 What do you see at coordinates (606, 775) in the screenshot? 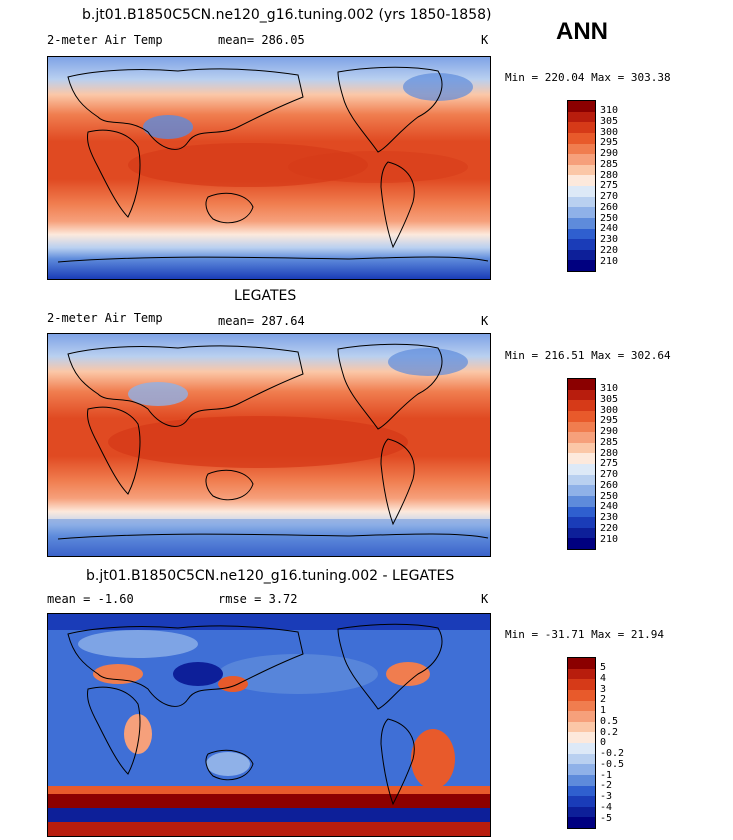
I see `panel3-tick: -1` at bounding box center [606, 775].